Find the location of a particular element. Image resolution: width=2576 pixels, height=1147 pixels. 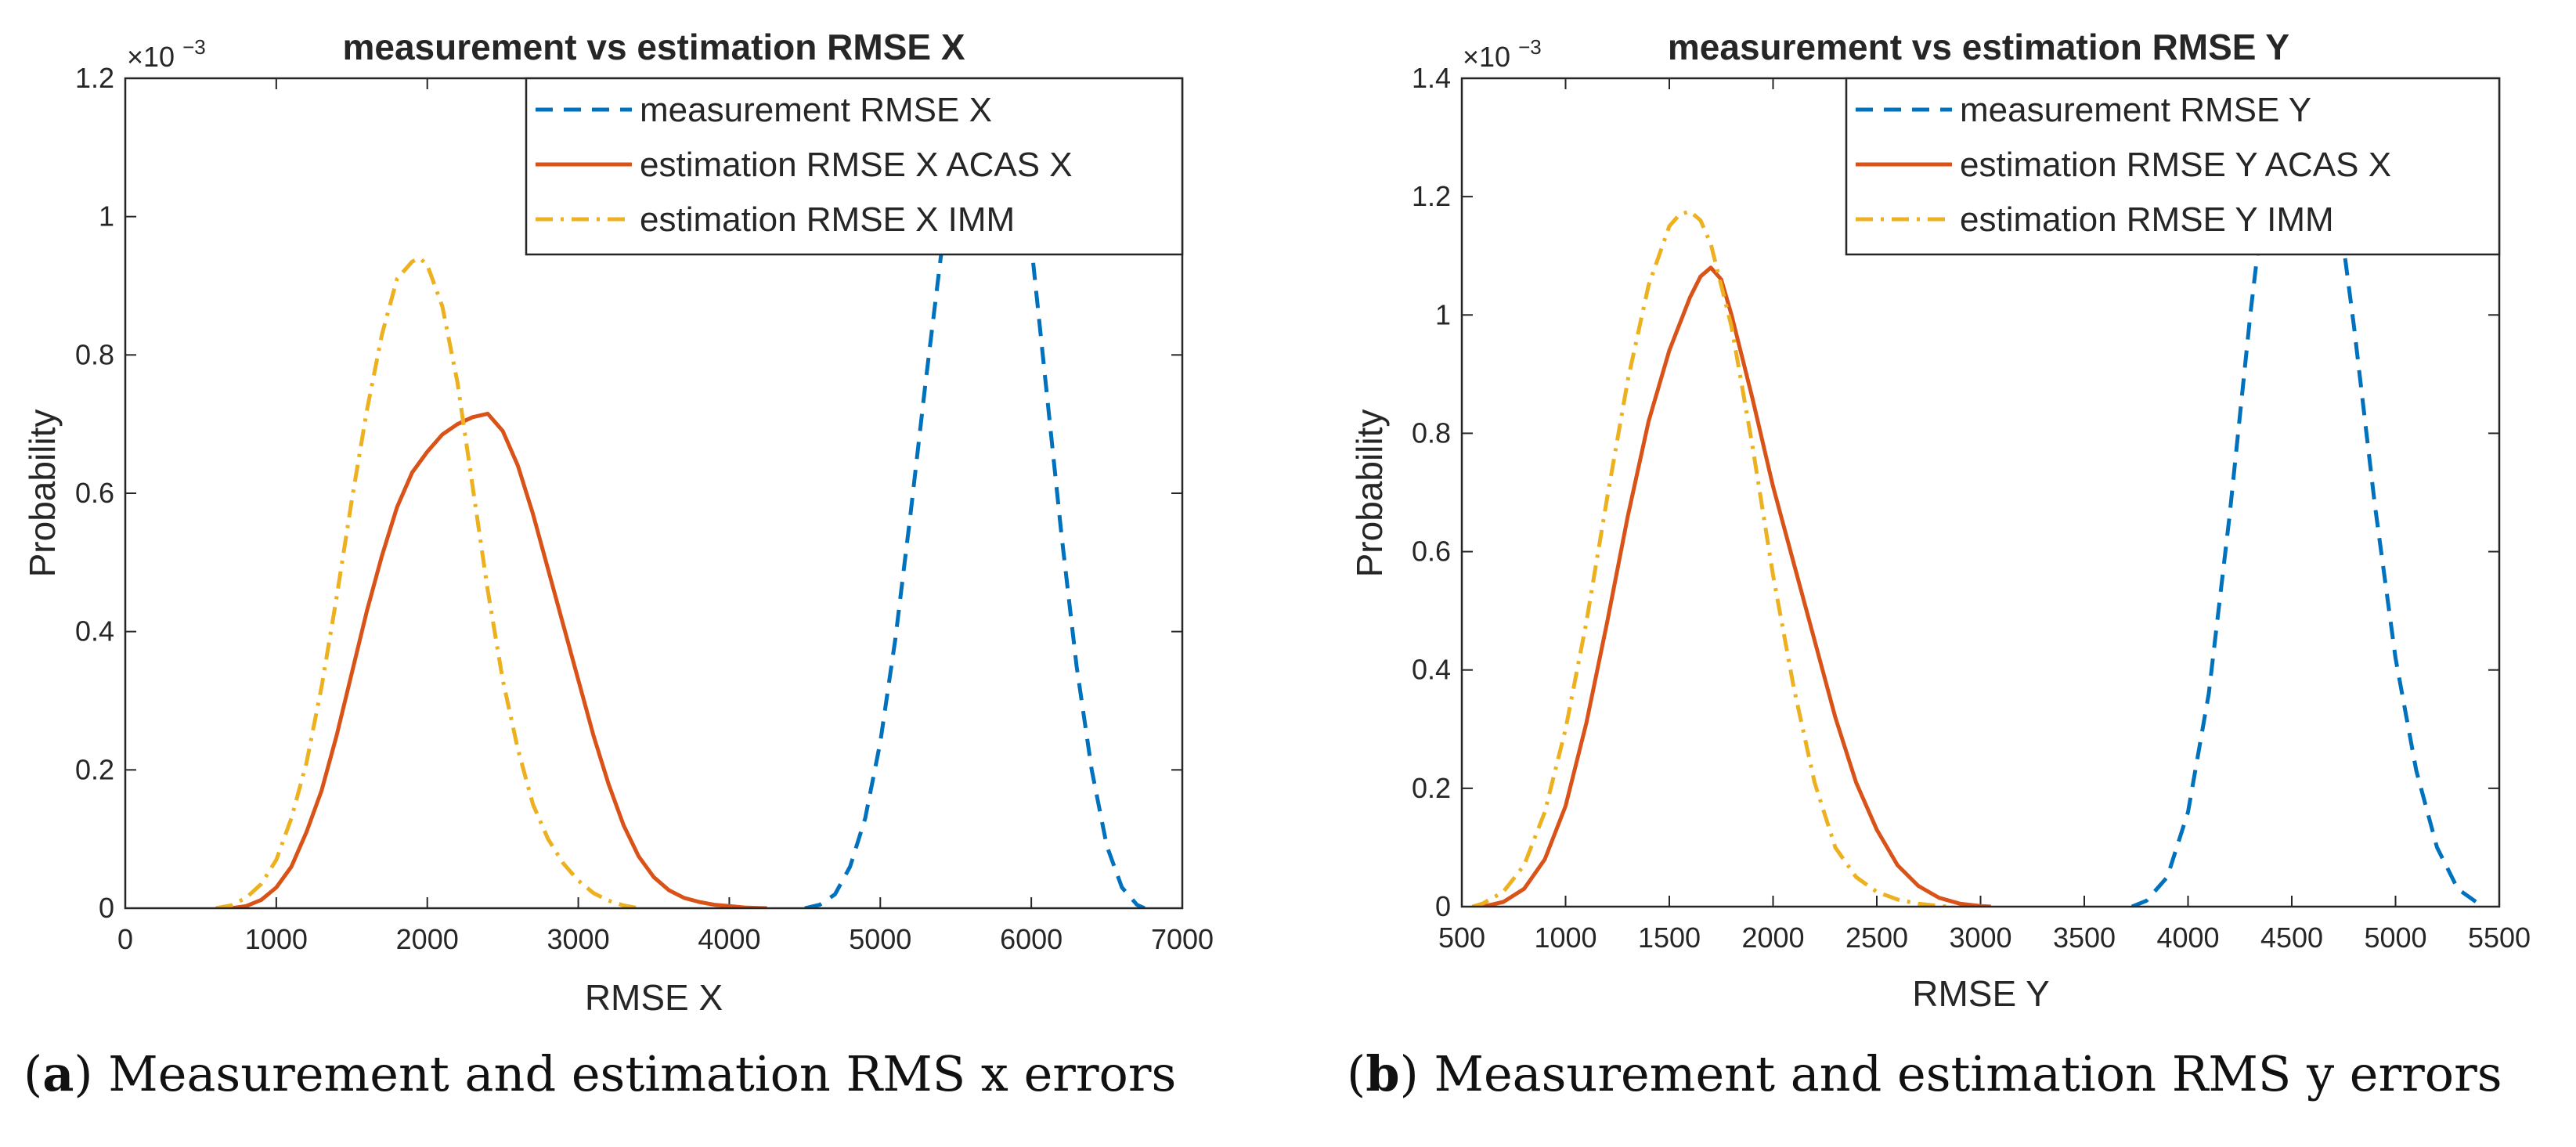

legend-label: measurement RMSE X is located at coordinates (816, 110).